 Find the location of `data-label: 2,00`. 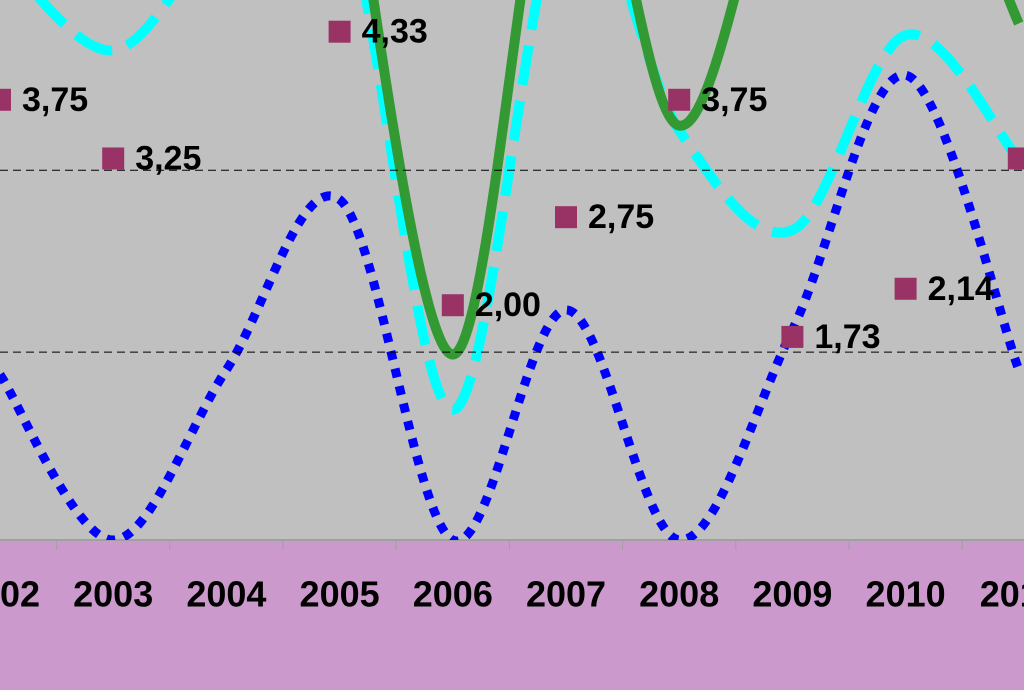

data-label: 2,00 is located at coordinates (508, 305).